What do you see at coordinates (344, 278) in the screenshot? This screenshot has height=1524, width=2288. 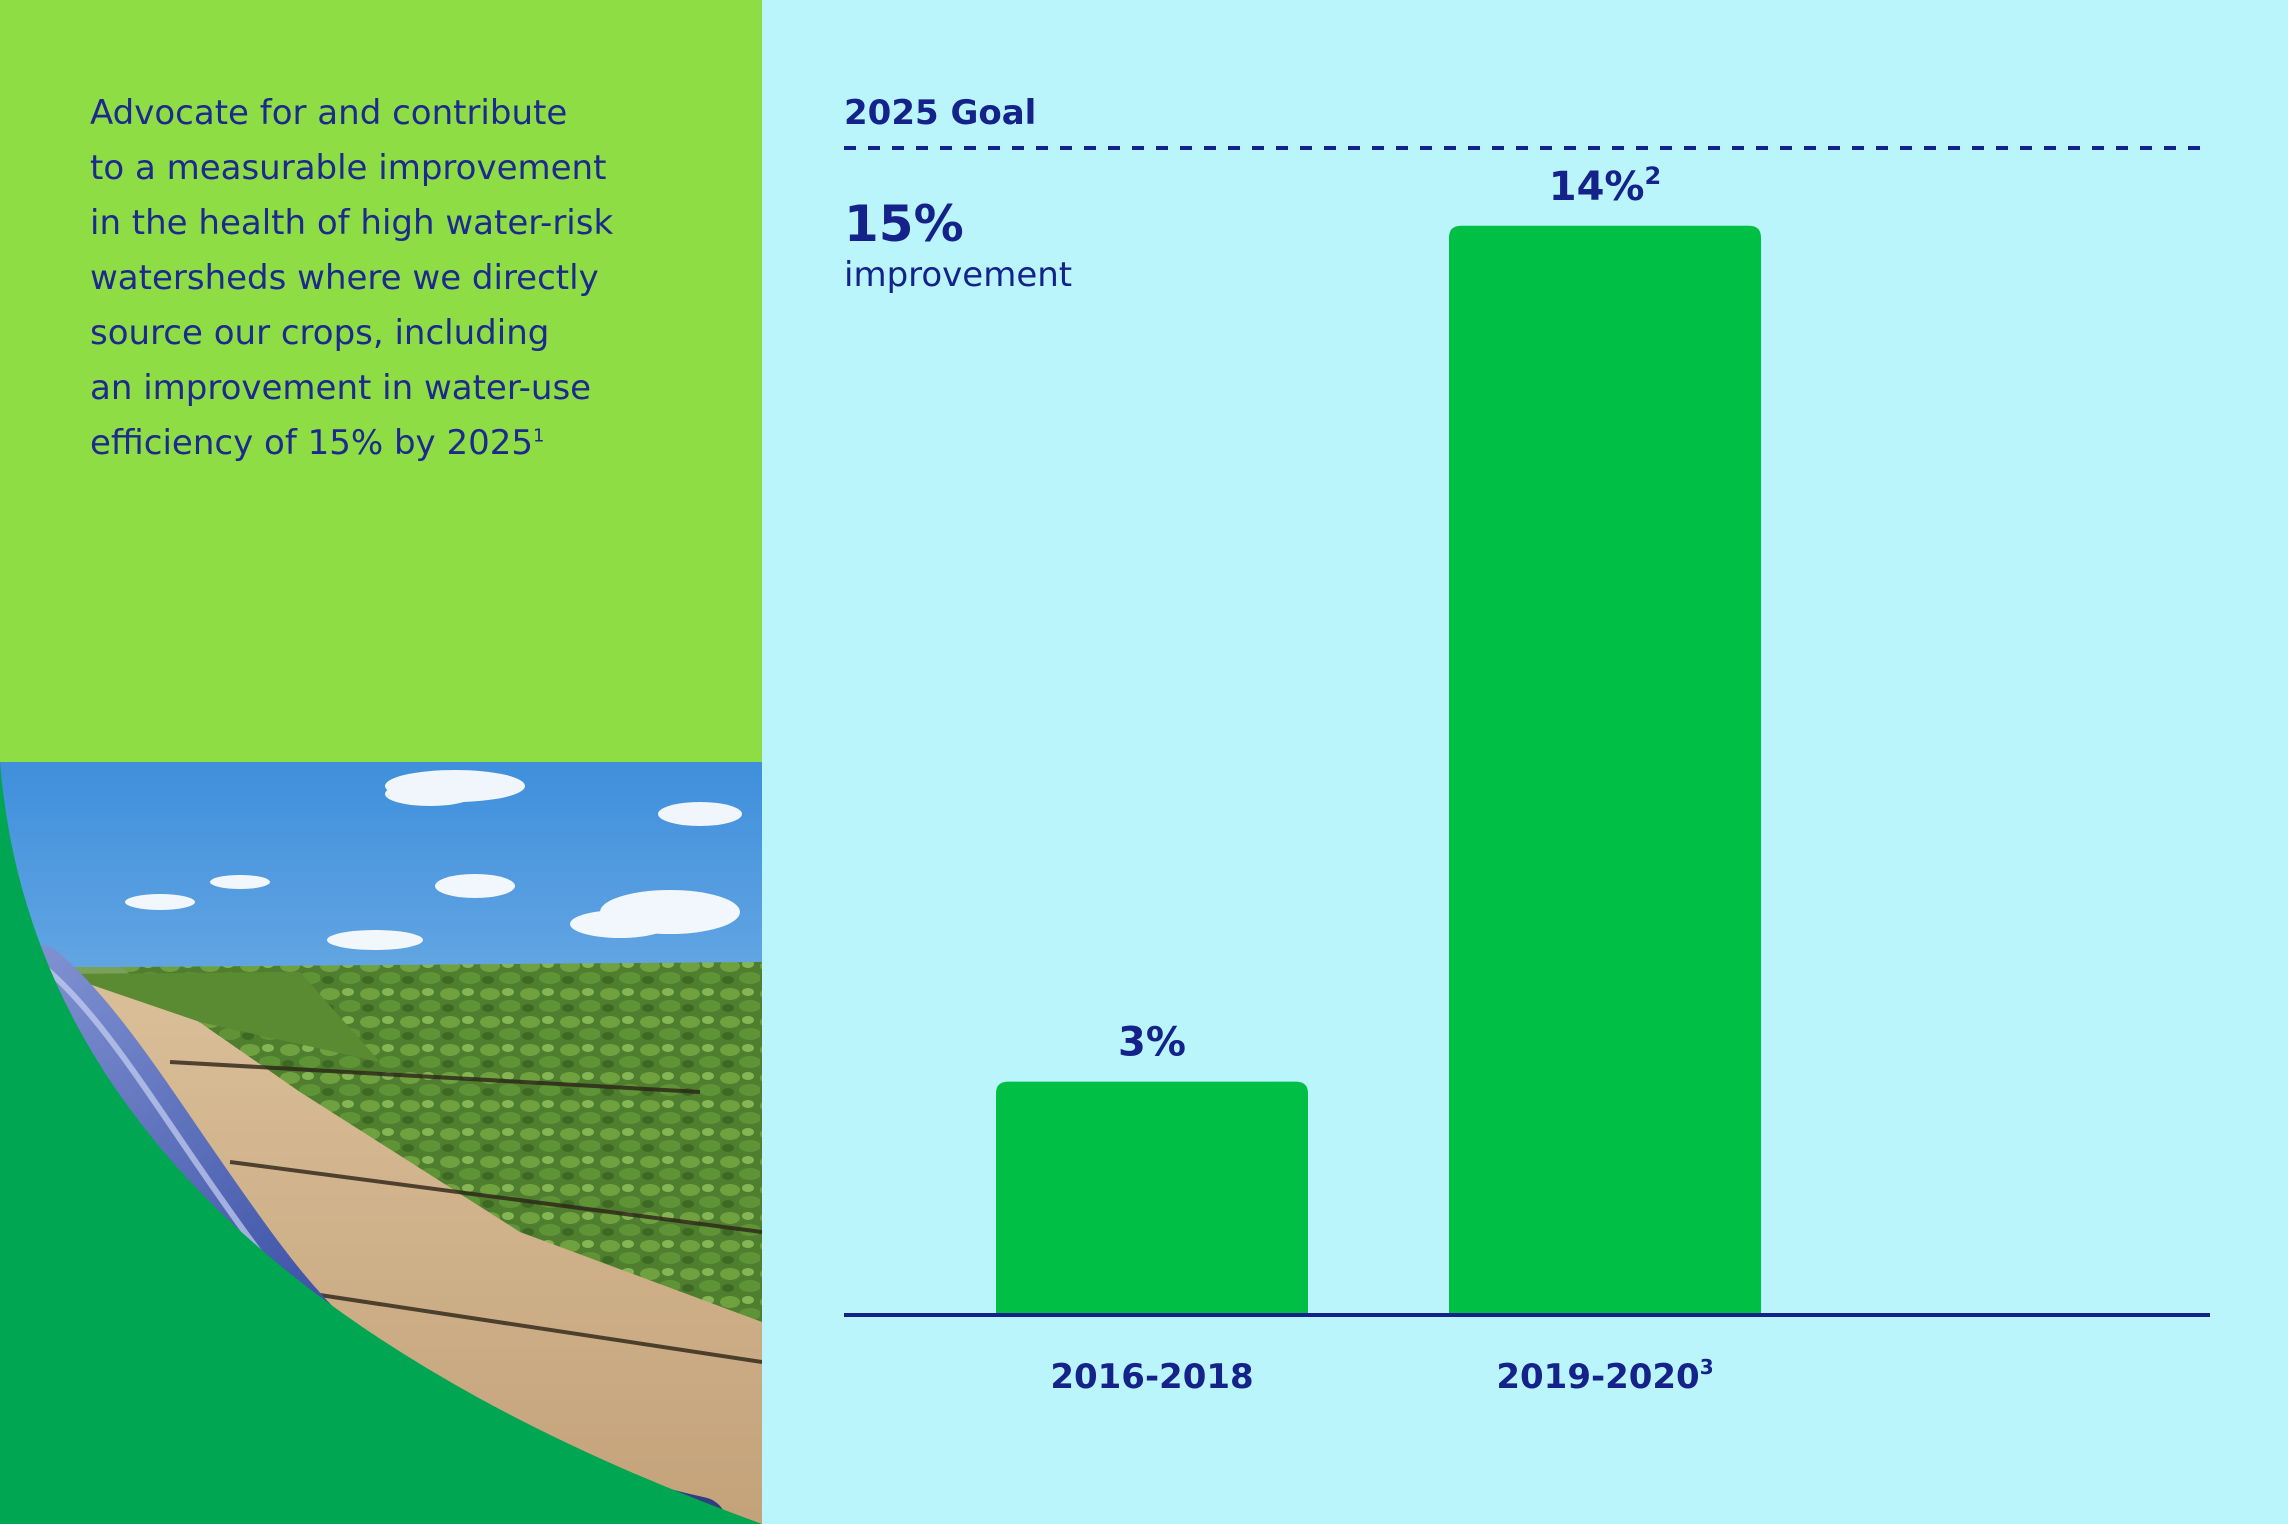 I see `goal-statement-line: watersheds where we directly` at bounding box center [344, 278].